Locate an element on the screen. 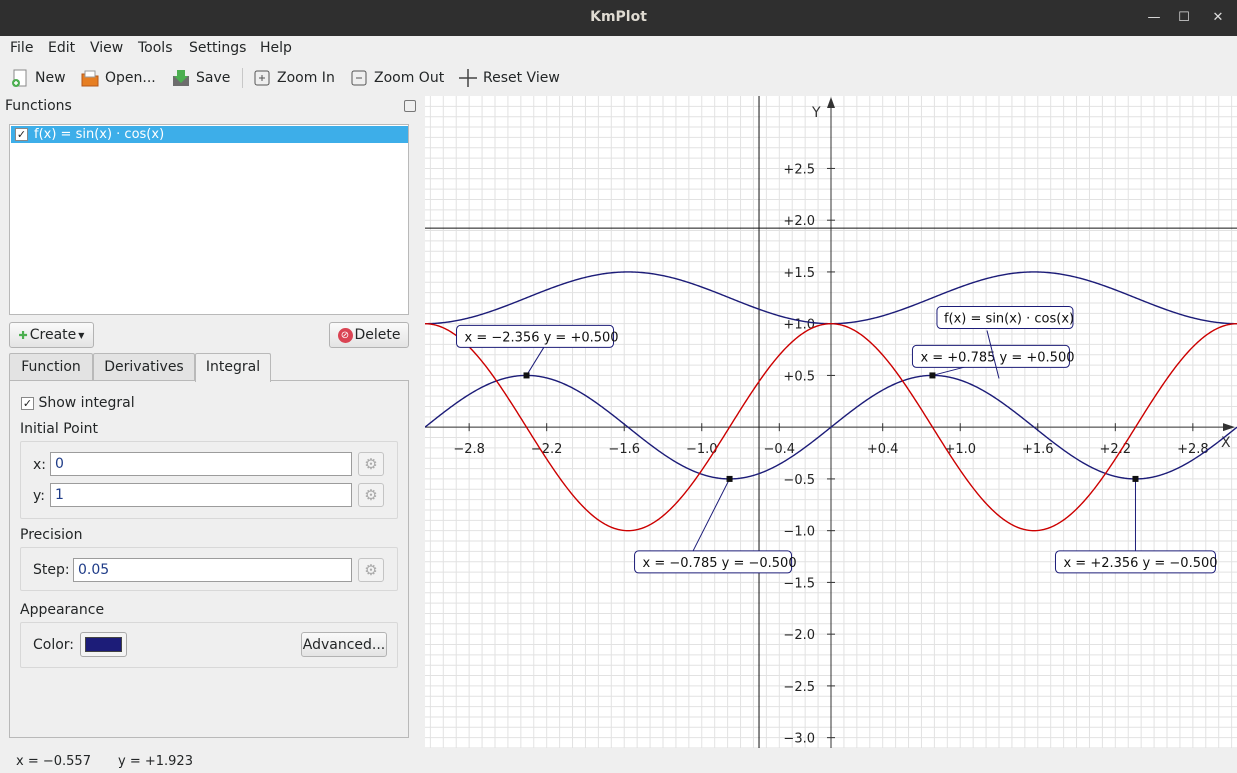 This screenshot has height=773, width=1237. save-icon is located at coordinates (181, 78).